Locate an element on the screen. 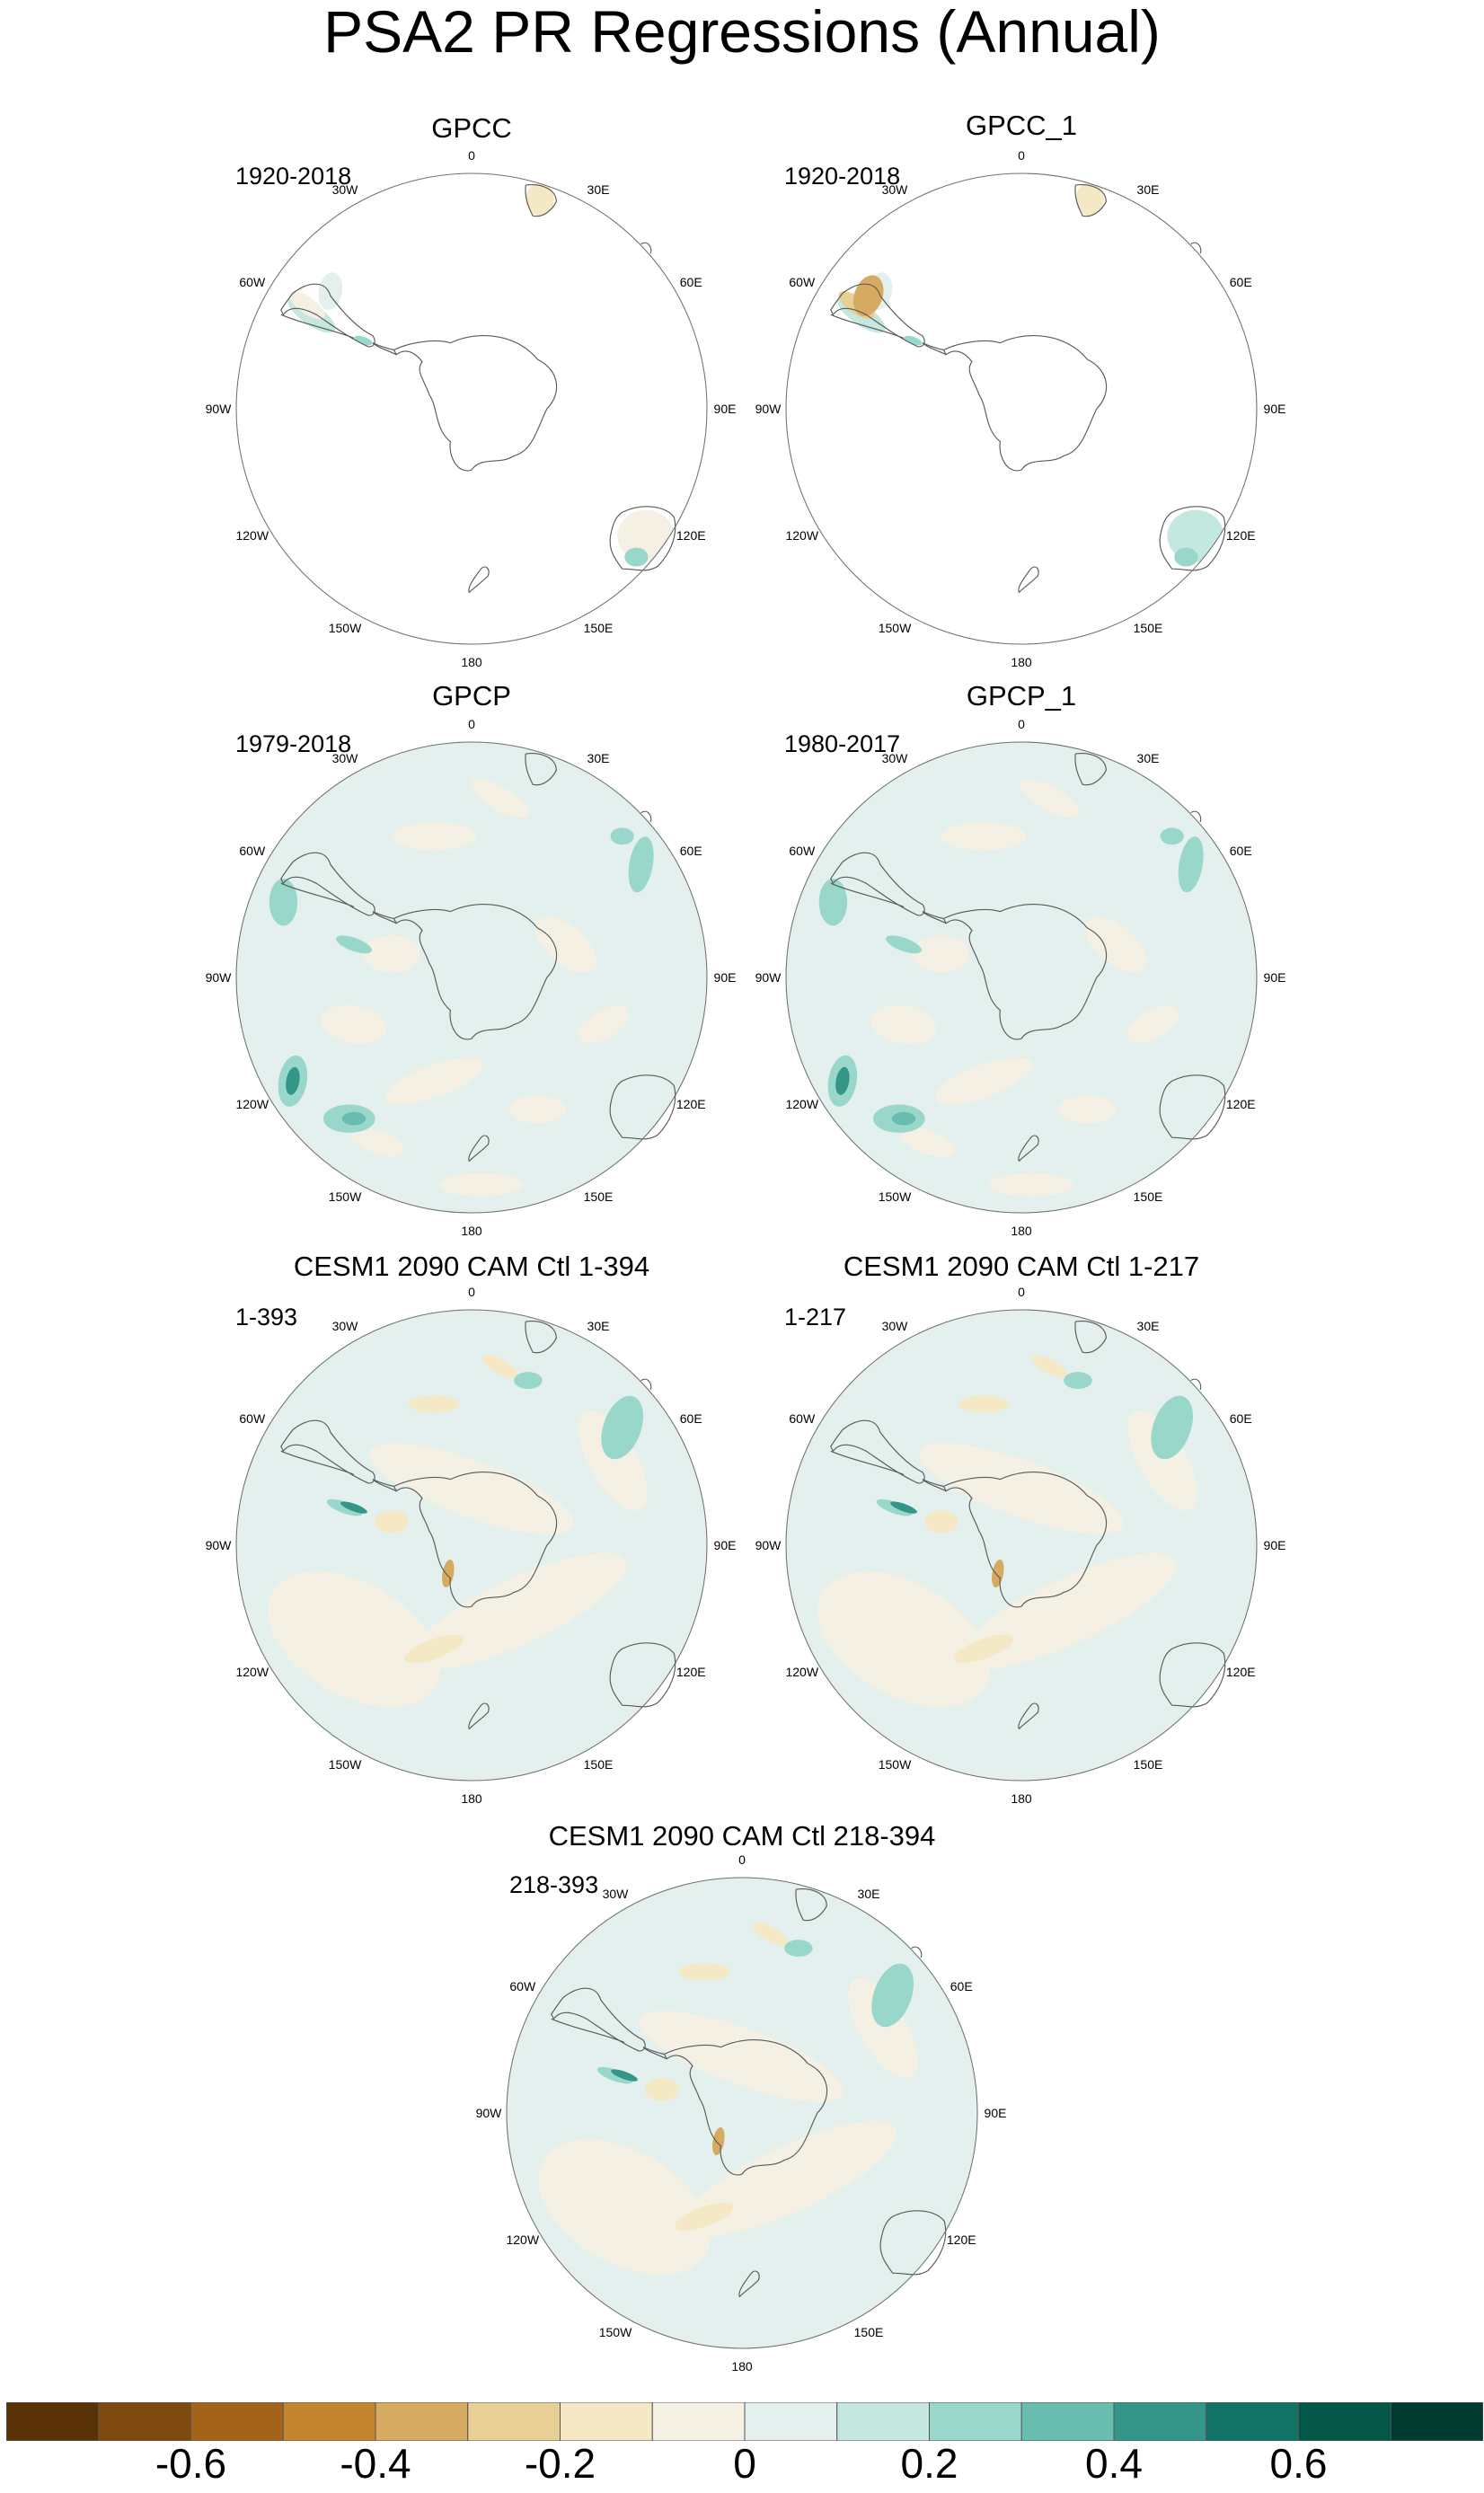 This screenshot has width=1484, height=2493. colorbar-tick-label: -0.6 is located at coordinates (191, 2463).